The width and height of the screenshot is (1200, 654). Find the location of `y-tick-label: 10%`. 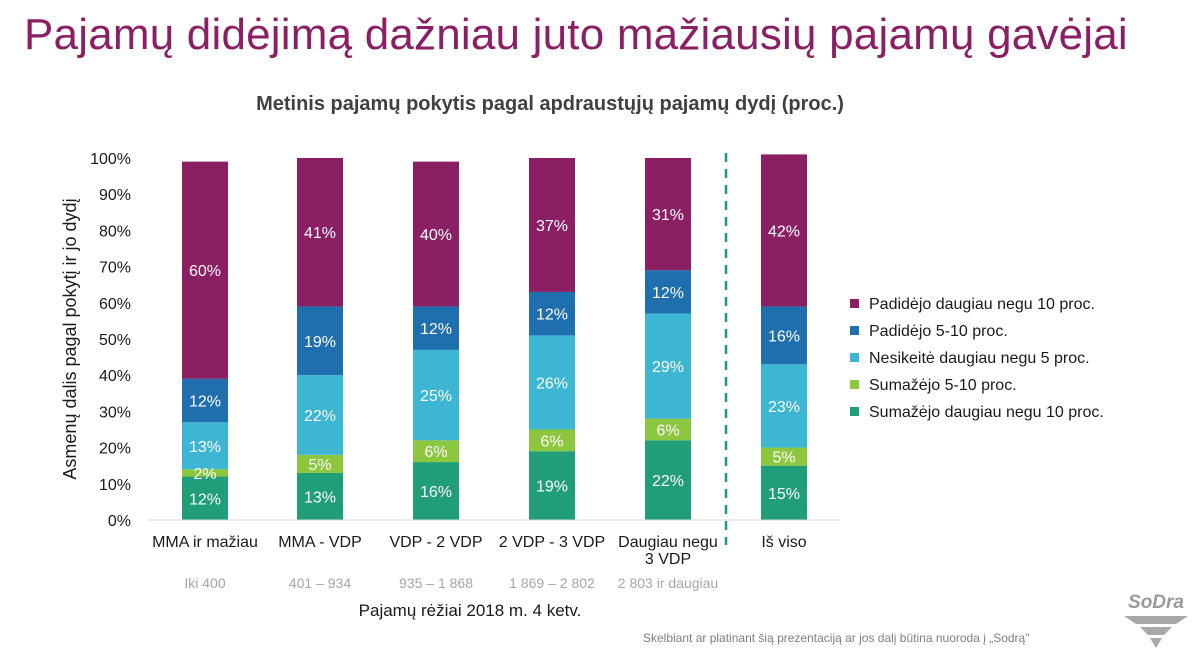

y-tick-label: 10% is located at coordinates (115, 485).